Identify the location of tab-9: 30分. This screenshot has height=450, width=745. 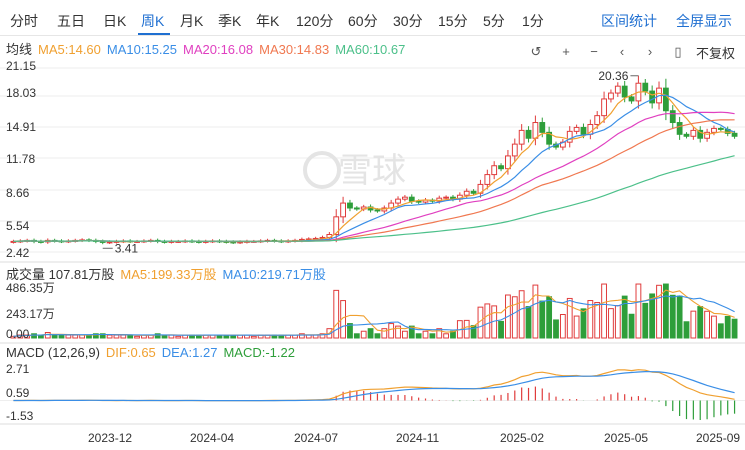
(408, 21).